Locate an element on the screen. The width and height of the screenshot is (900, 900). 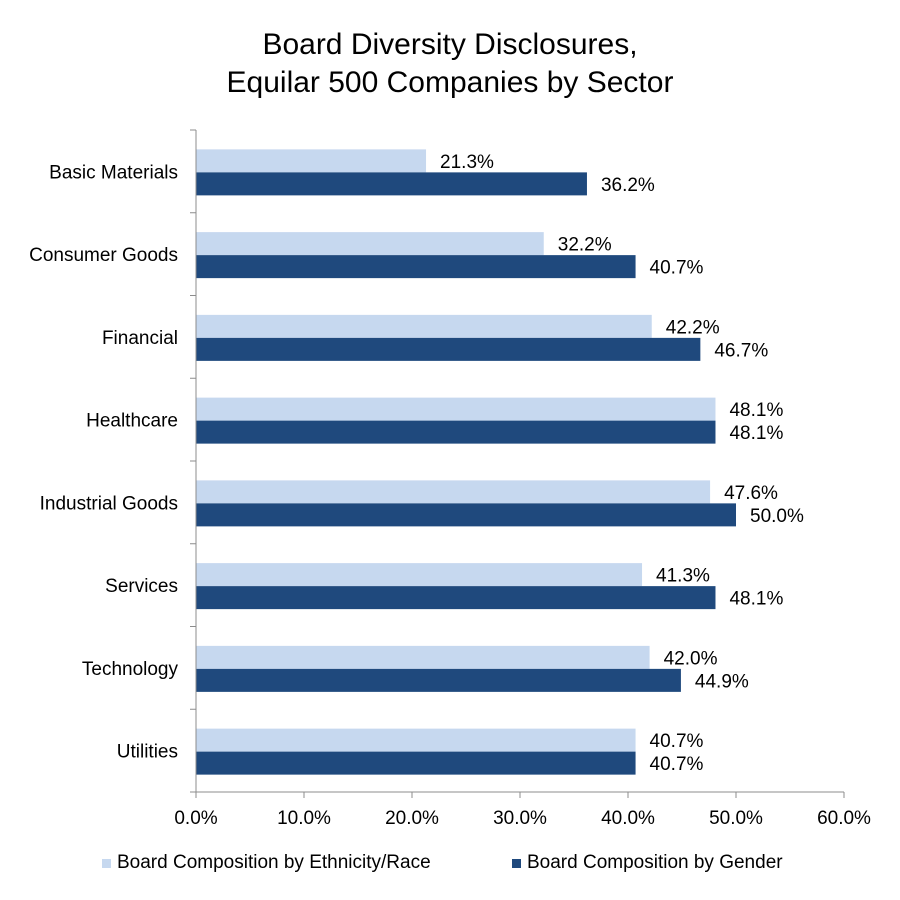
x-tick-label: 60.0% is located at coordinates (844, 818).